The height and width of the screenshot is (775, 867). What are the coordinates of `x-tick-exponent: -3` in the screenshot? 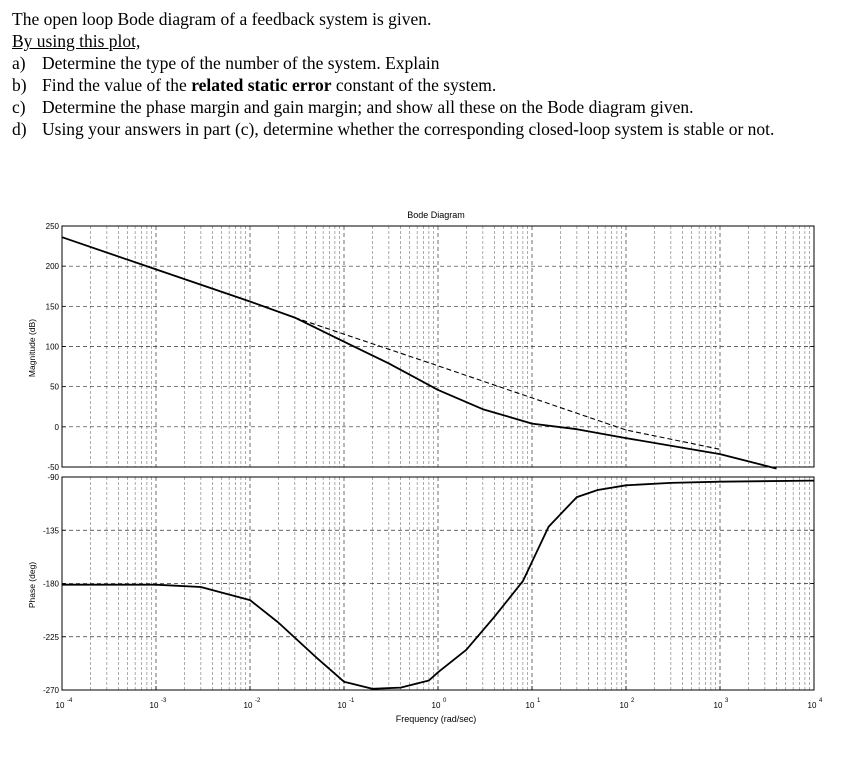 It's located at (164, 701).